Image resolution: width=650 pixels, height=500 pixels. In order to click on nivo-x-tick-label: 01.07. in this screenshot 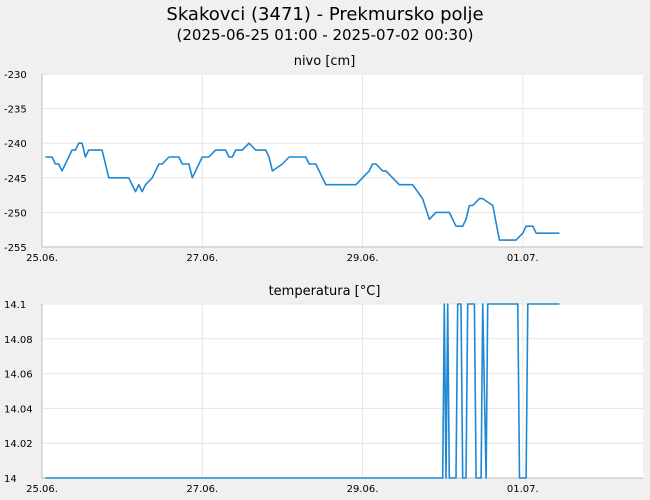, I will do `click(523, 258)`.